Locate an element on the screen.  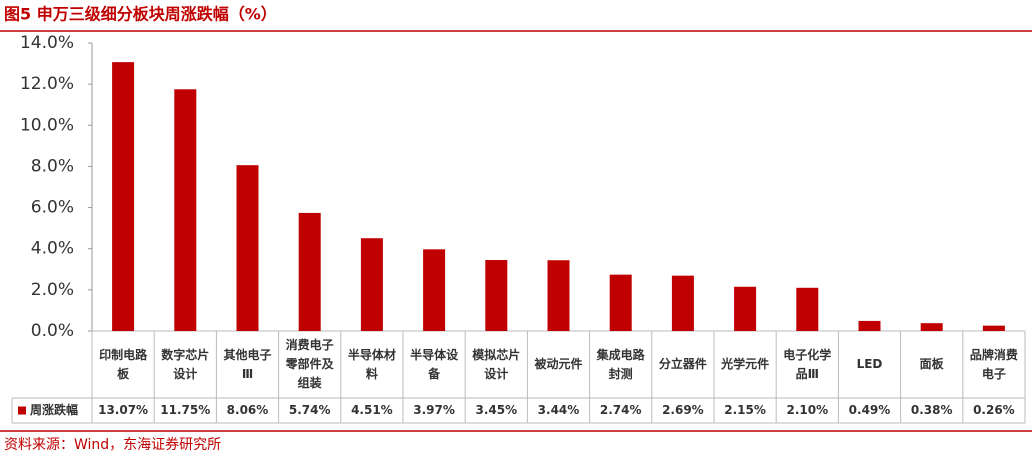
value-label: 5.74% is located at coordinates (310, 410).